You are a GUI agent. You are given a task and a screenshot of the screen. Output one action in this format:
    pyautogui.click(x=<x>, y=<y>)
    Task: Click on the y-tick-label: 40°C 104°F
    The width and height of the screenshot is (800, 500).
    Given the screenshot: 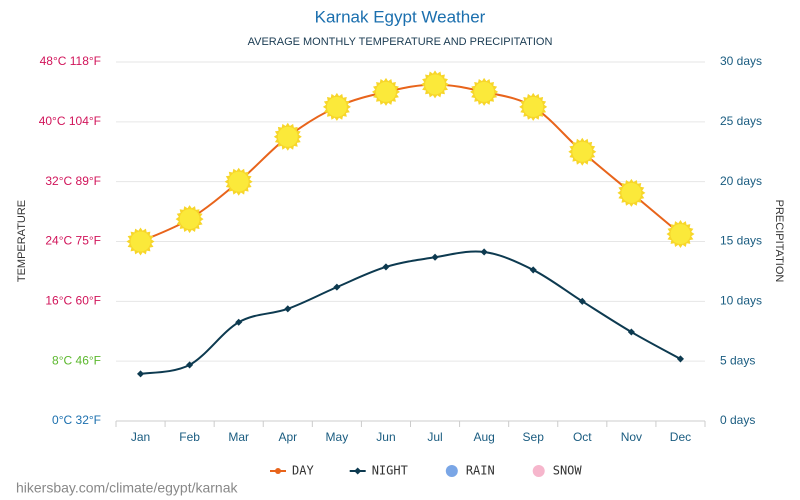 What is the action you would take?
    pyautogui.click(x=70, y=121)
    